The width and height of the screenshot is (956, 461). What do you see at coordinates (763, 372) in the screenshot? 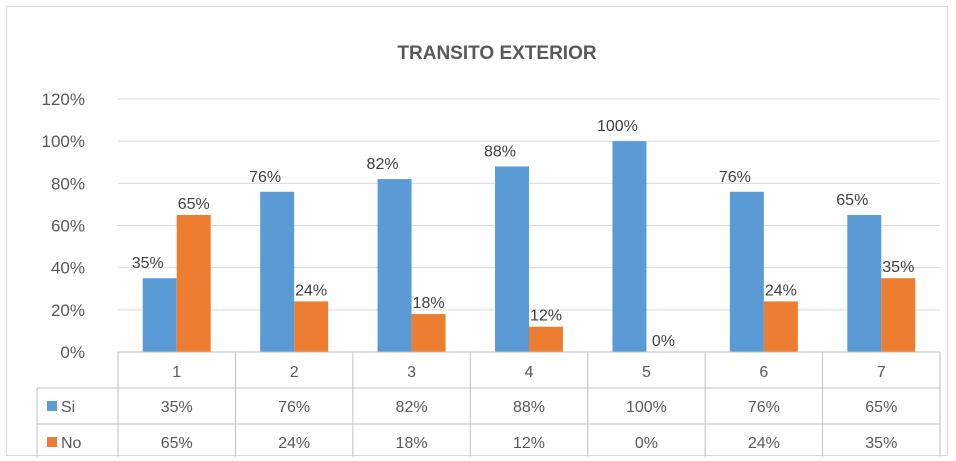
I see `category-label: 6` at bounding box center [763, 372].